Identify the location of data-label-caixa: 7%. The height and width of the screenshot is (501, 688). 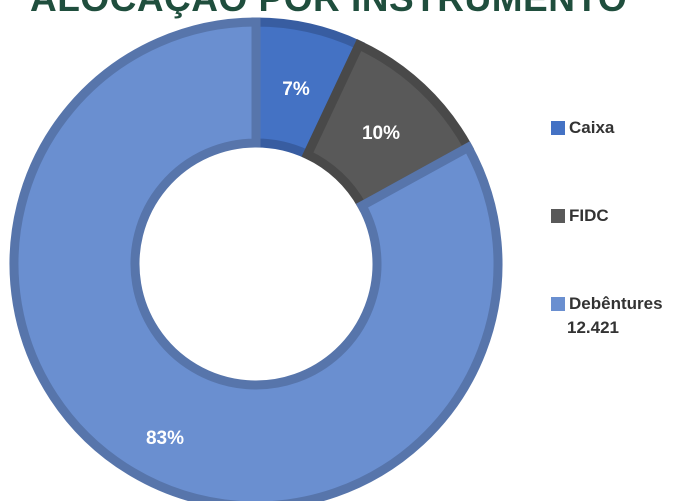
(296, 89).